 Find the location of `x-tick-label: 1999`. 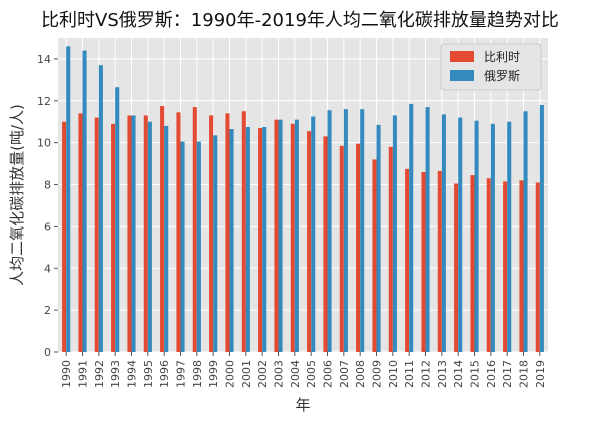

x-tick-label: 1999 is located at coordinates (213, 374).